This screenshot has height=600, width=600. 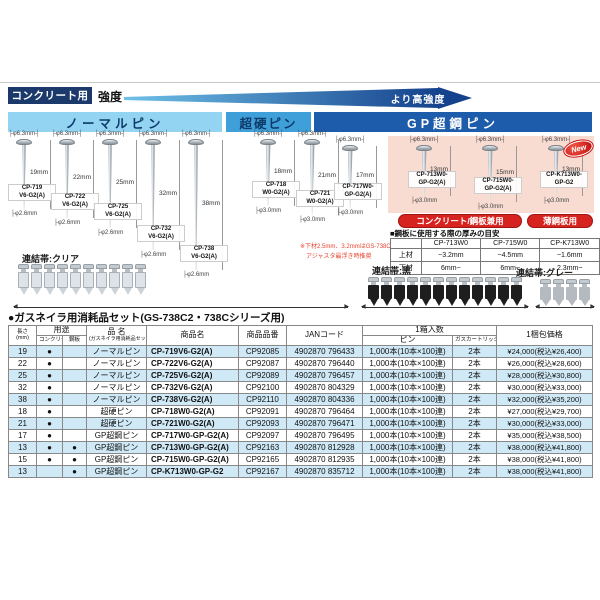 I want to click on cell-length: 19, so click(x=22, y=351).